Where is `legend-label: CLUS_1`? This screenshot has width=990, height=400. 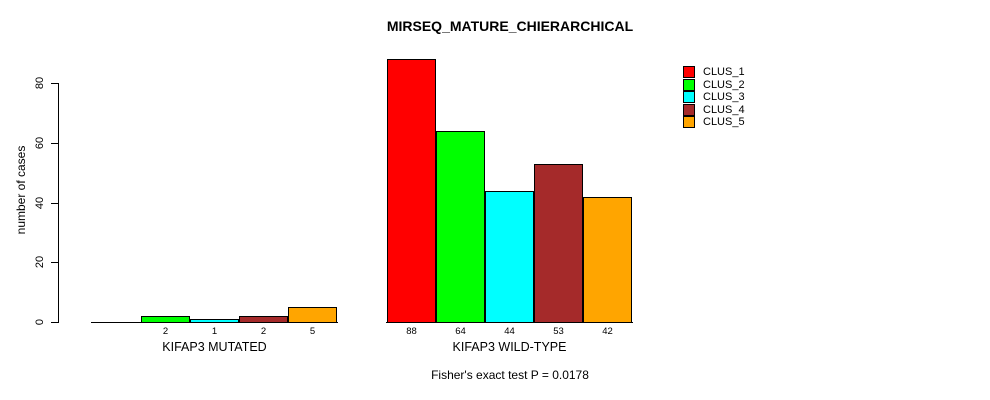
legend-label: CLUS_1 is located at coordinates (724, 72).